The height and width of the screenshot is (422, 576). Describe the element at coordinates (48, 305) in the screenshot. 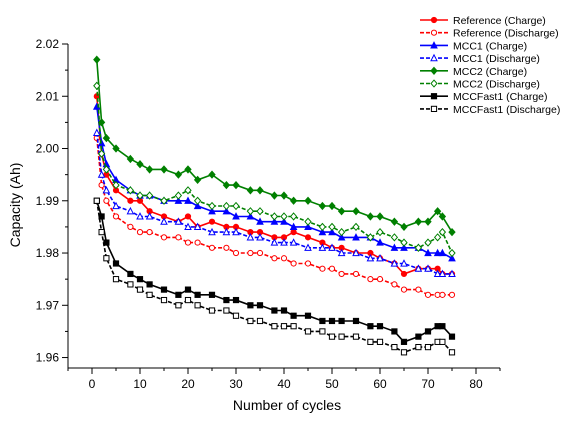

I see `y-tick-label: 1.97` at that location.